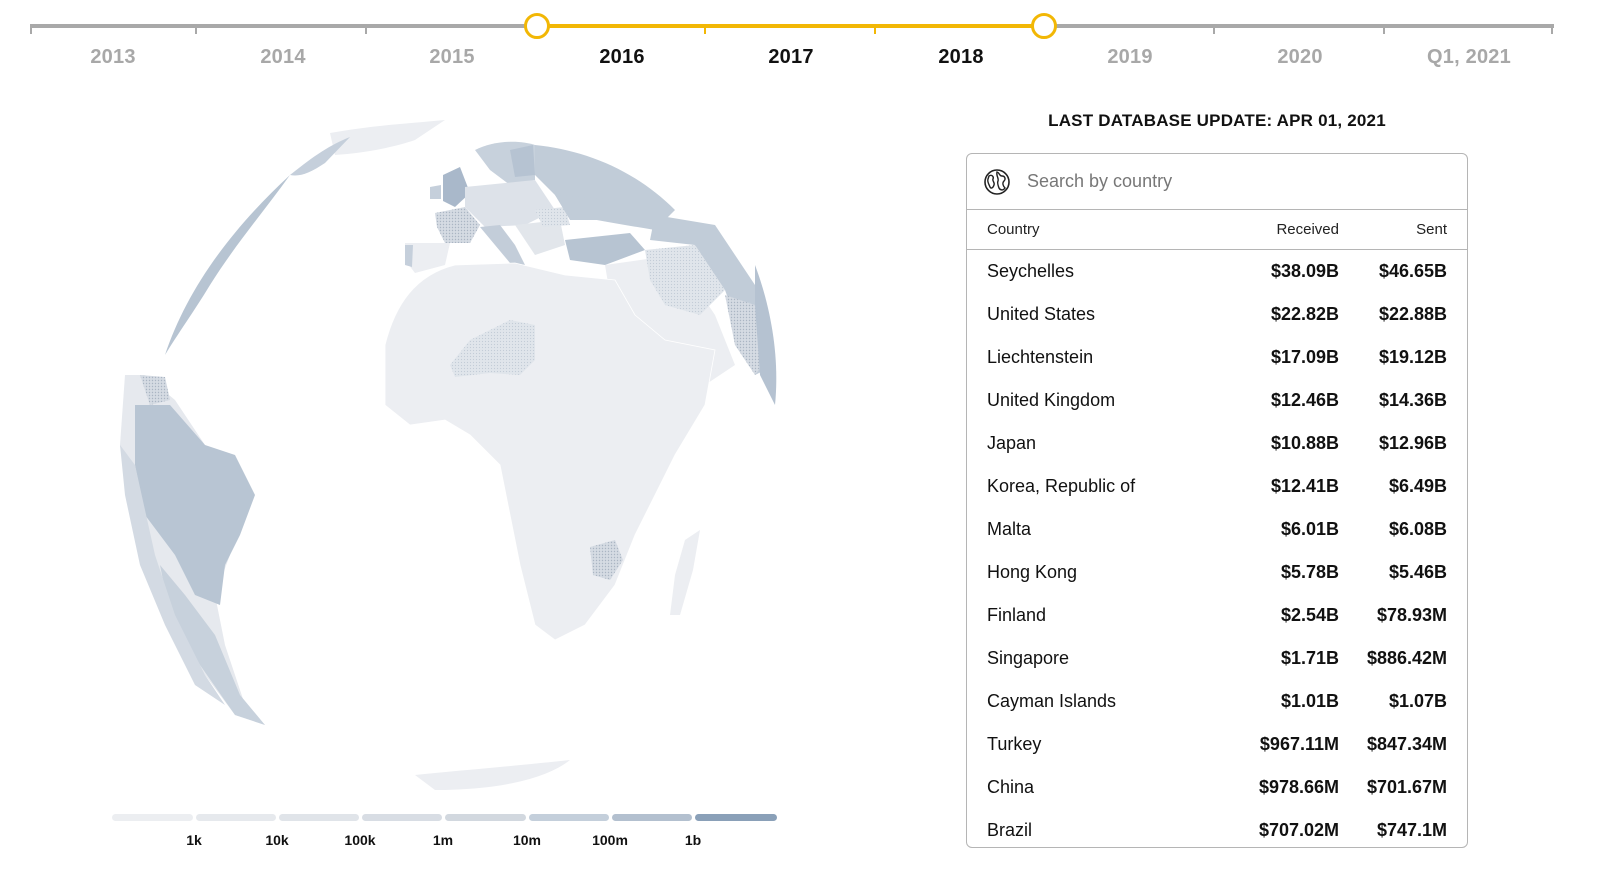 This screenshot has width=1600, height=890. What do you see at coordinates (685, 280) in the screenshot?
I see `country-iran` at bounding box center [685, 280].